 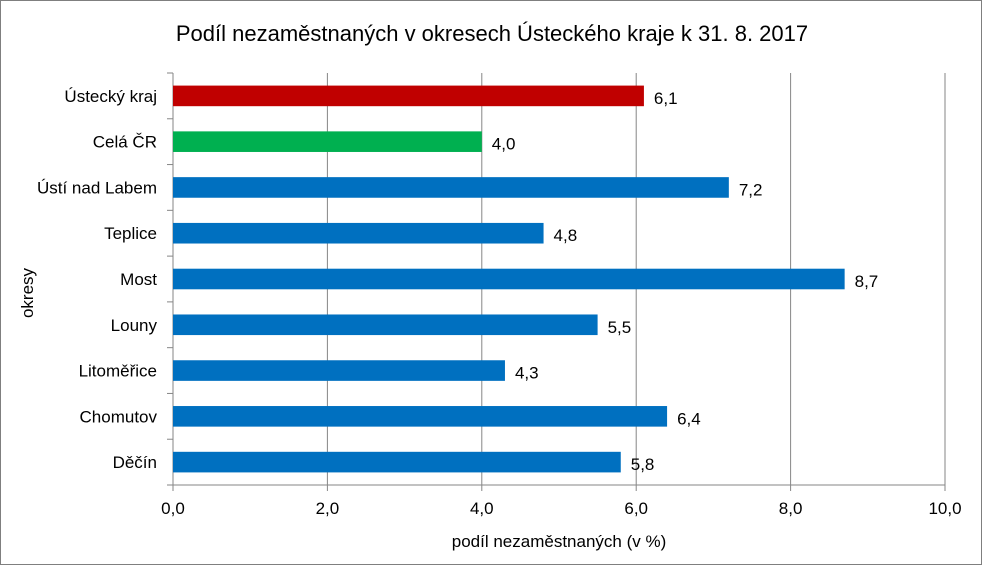 What do you see at coordinates (125, 142) in the screenshot?
I see `category-label: Celá ČR` at bounding box center [125, 142].